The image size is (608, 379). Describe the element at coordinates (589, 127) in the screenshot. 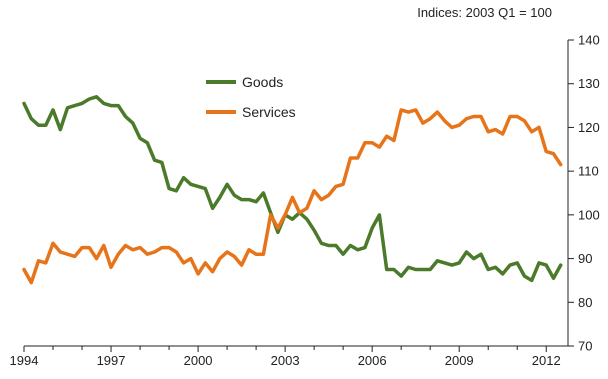

I see `y-tick-label: 120` at that location.